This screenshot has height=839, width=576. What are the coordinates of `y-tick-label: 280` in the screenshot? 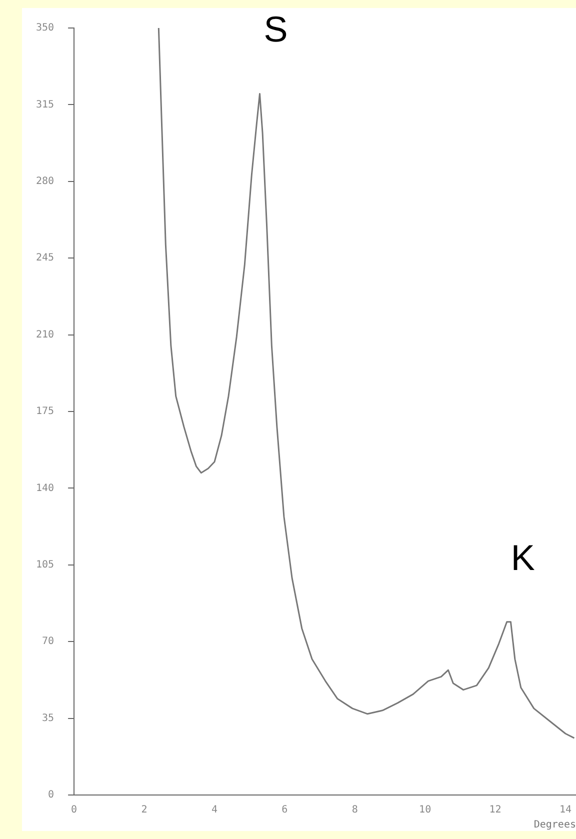 It's located at (45, 181).